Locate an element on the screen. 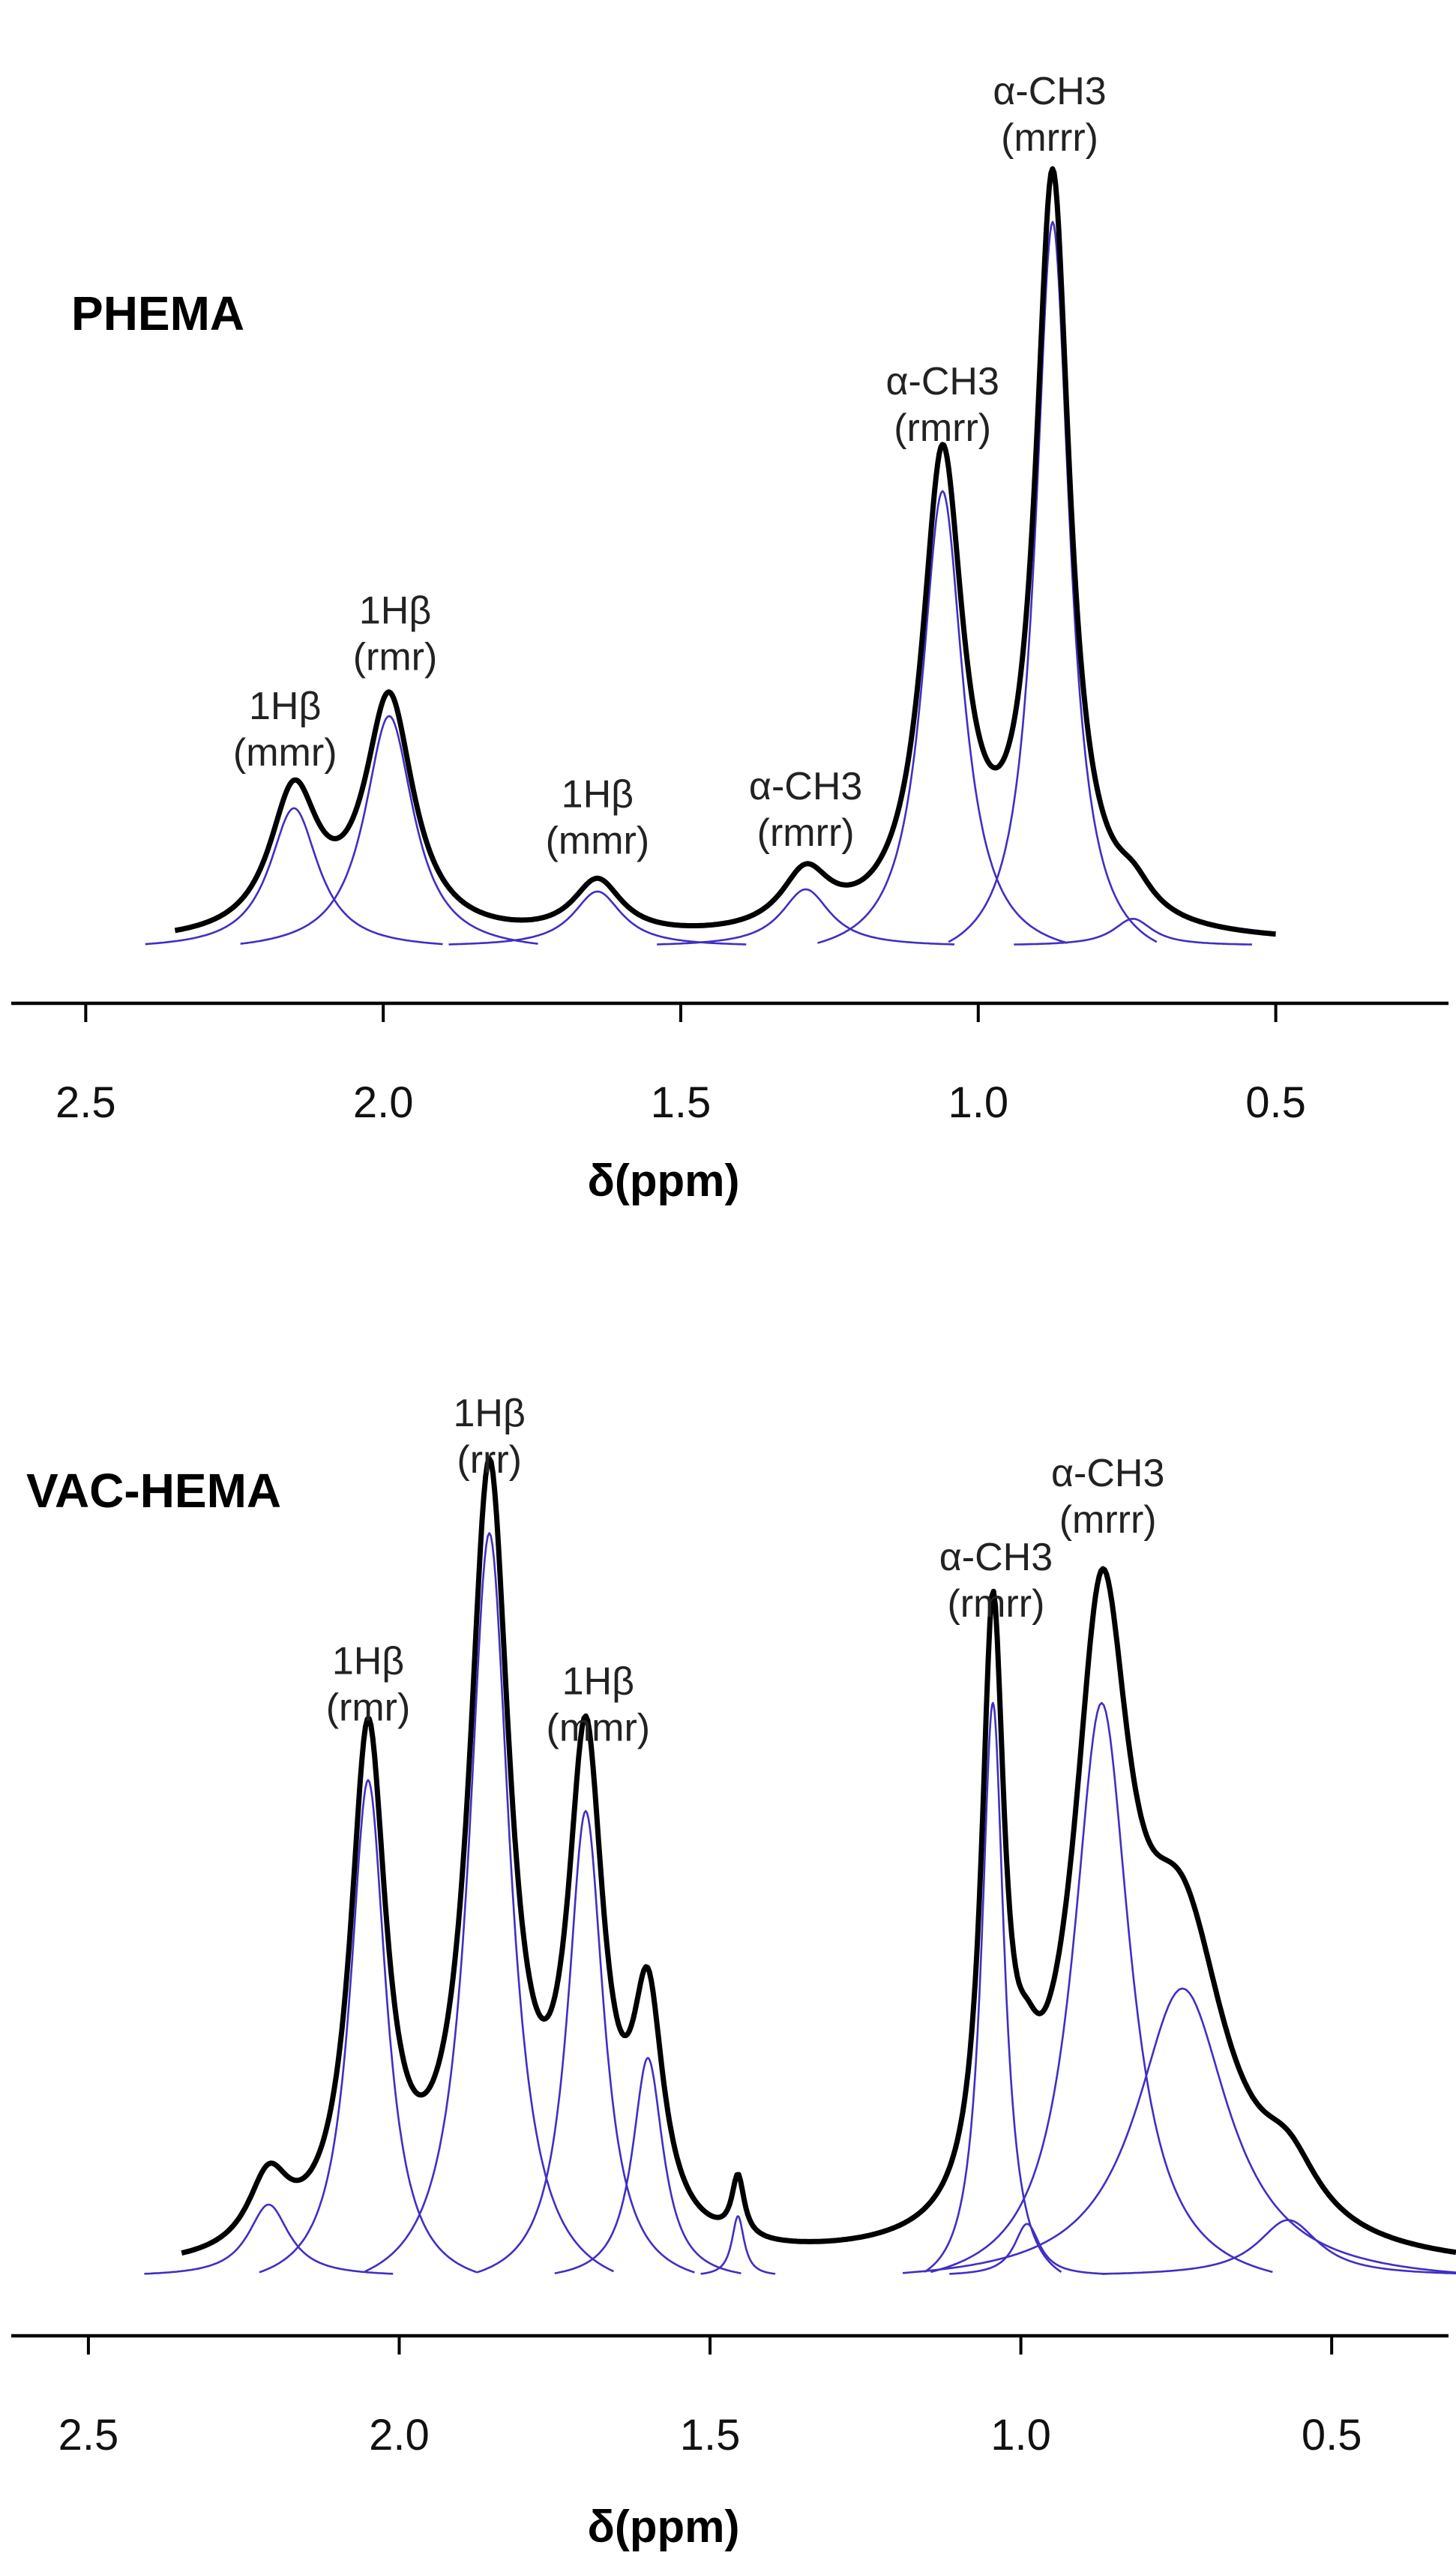 The width and height of the screenshot is (1456, 2566). panel-title: PHEMA is located at coordinates (157, 313).